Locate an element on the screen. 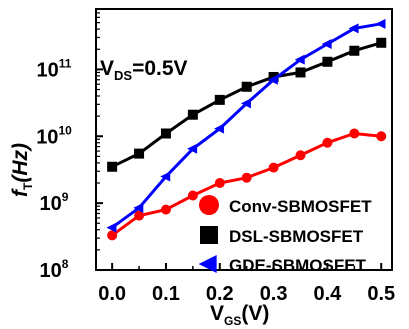 The width and height of the screenshot is (409, 329). legend-label: GDE-SBMOSFET is located at coordinates (298, 265).